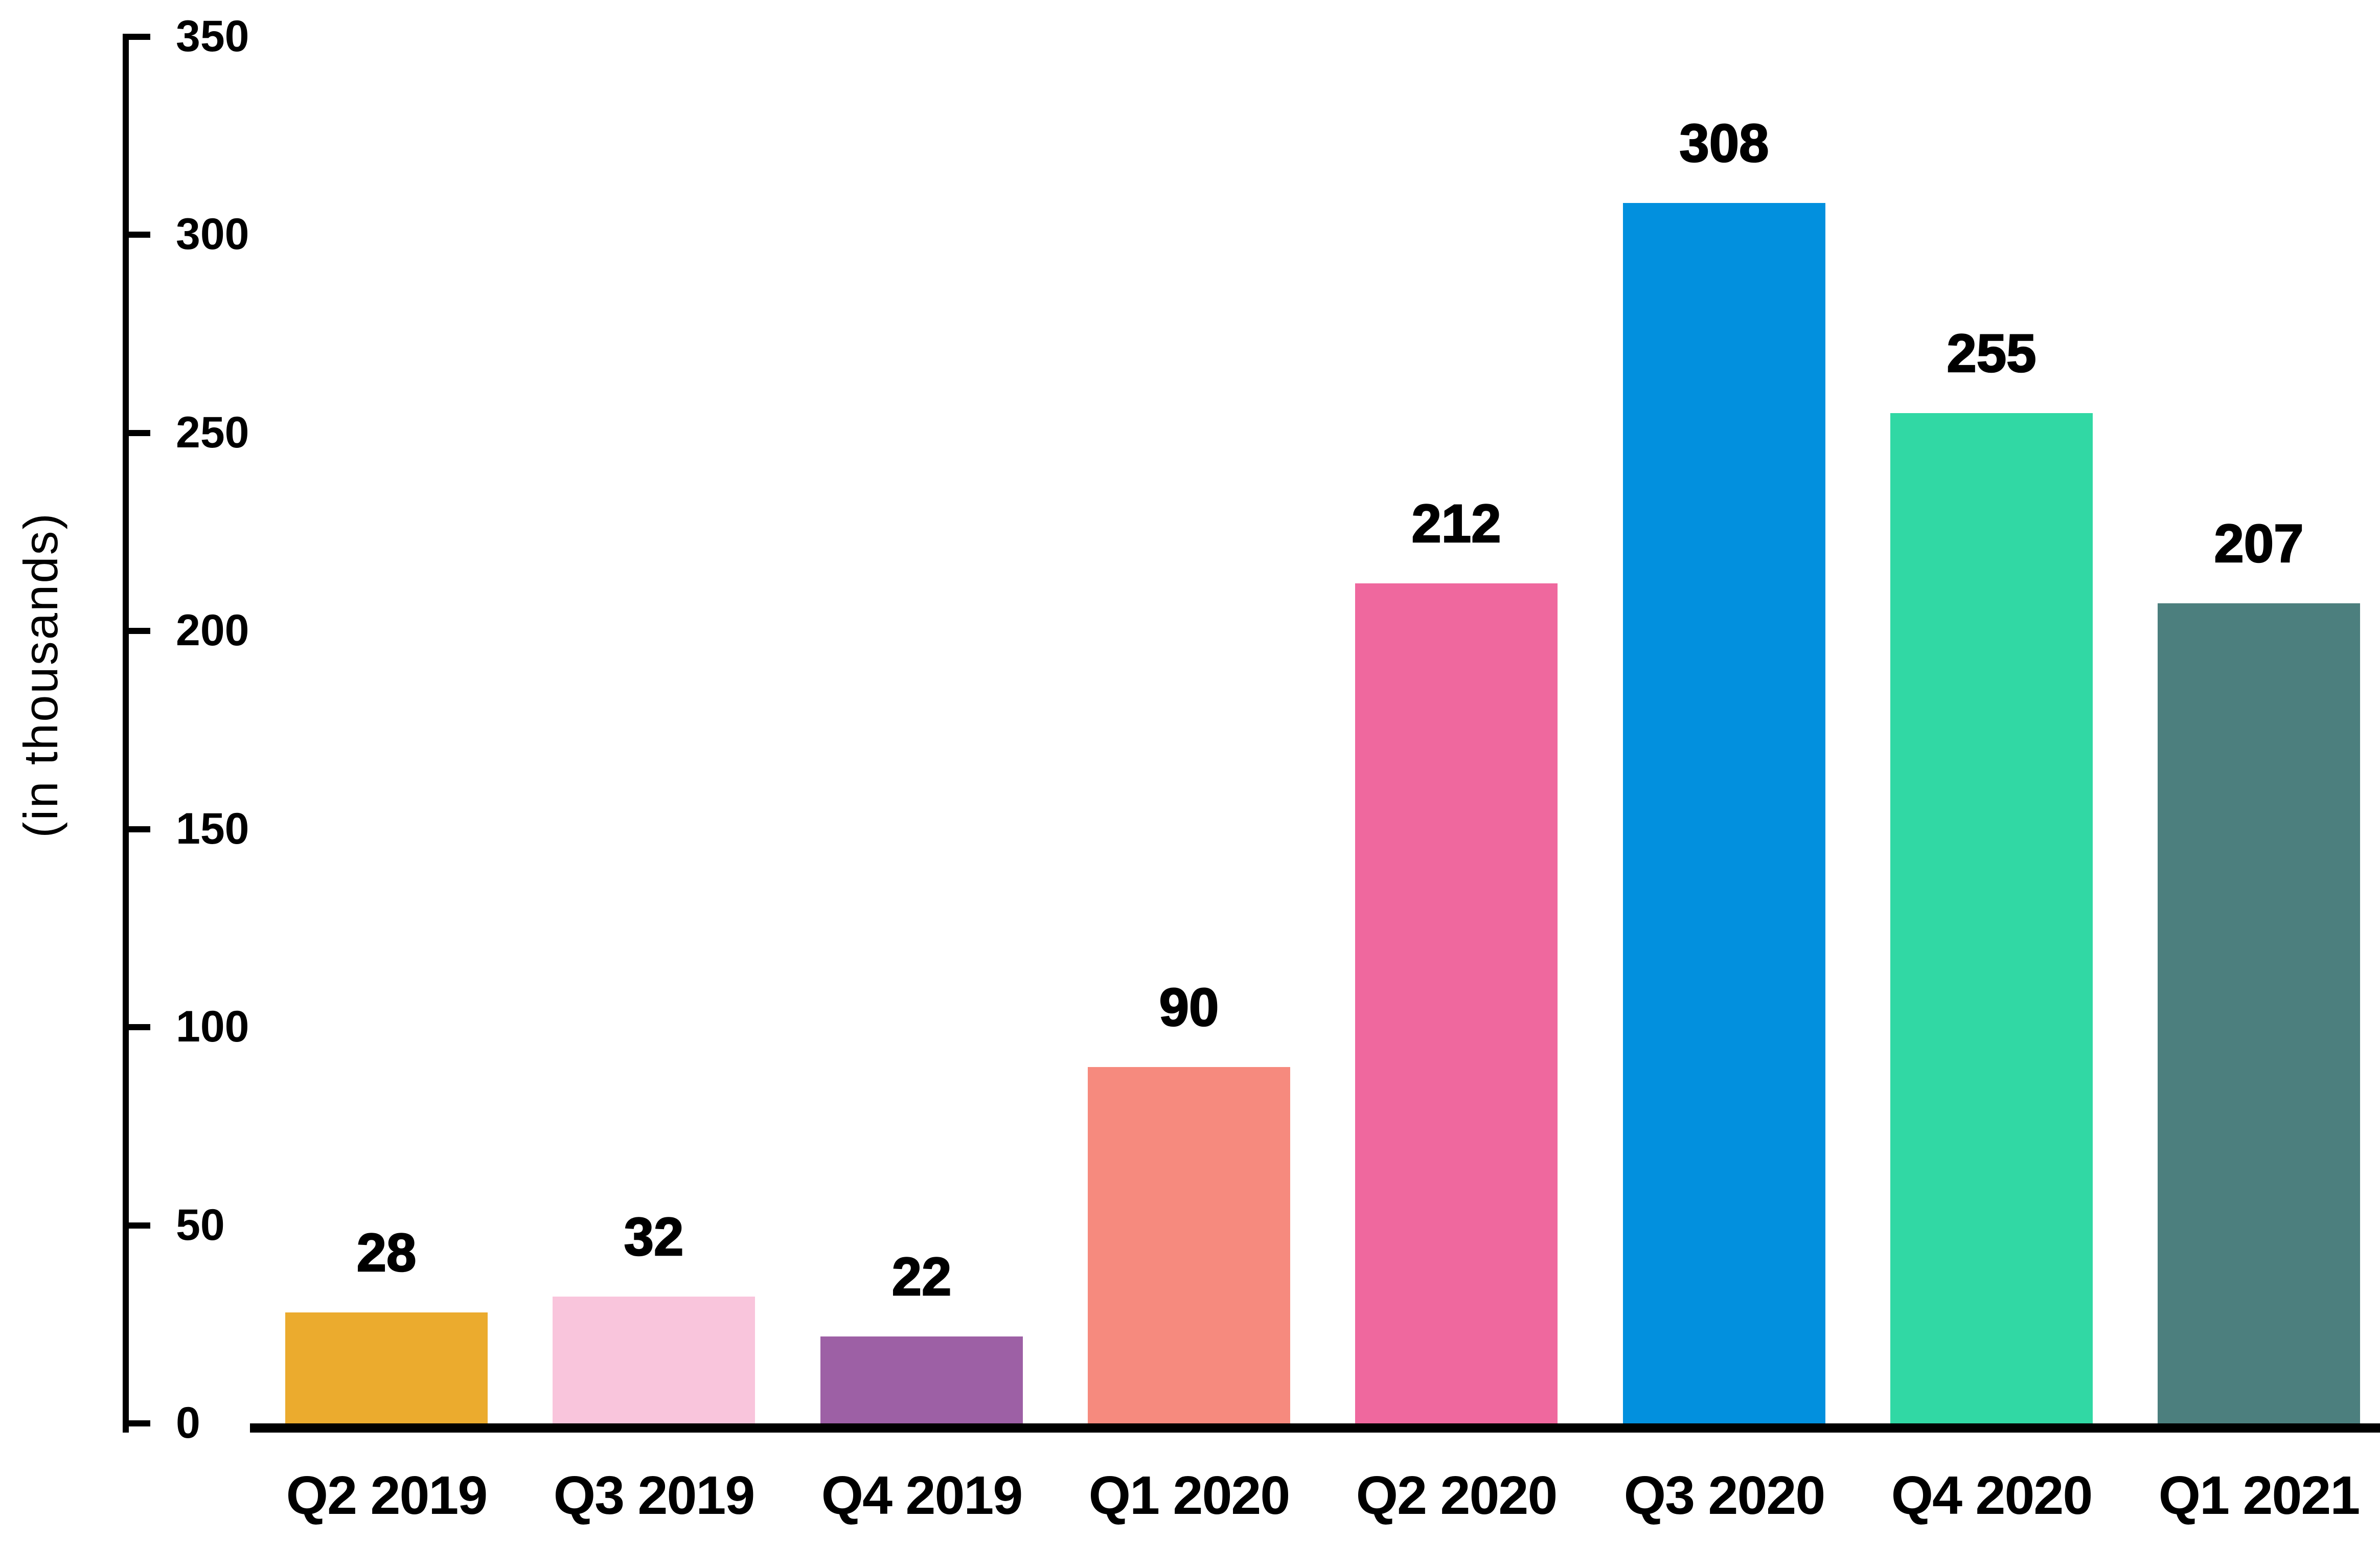 The image size is (2380, 1542). What do you see at coordinates (921, 1277) in the screenshot?
I see `bar-value-label: 22` at bounding box center [921, 1277].